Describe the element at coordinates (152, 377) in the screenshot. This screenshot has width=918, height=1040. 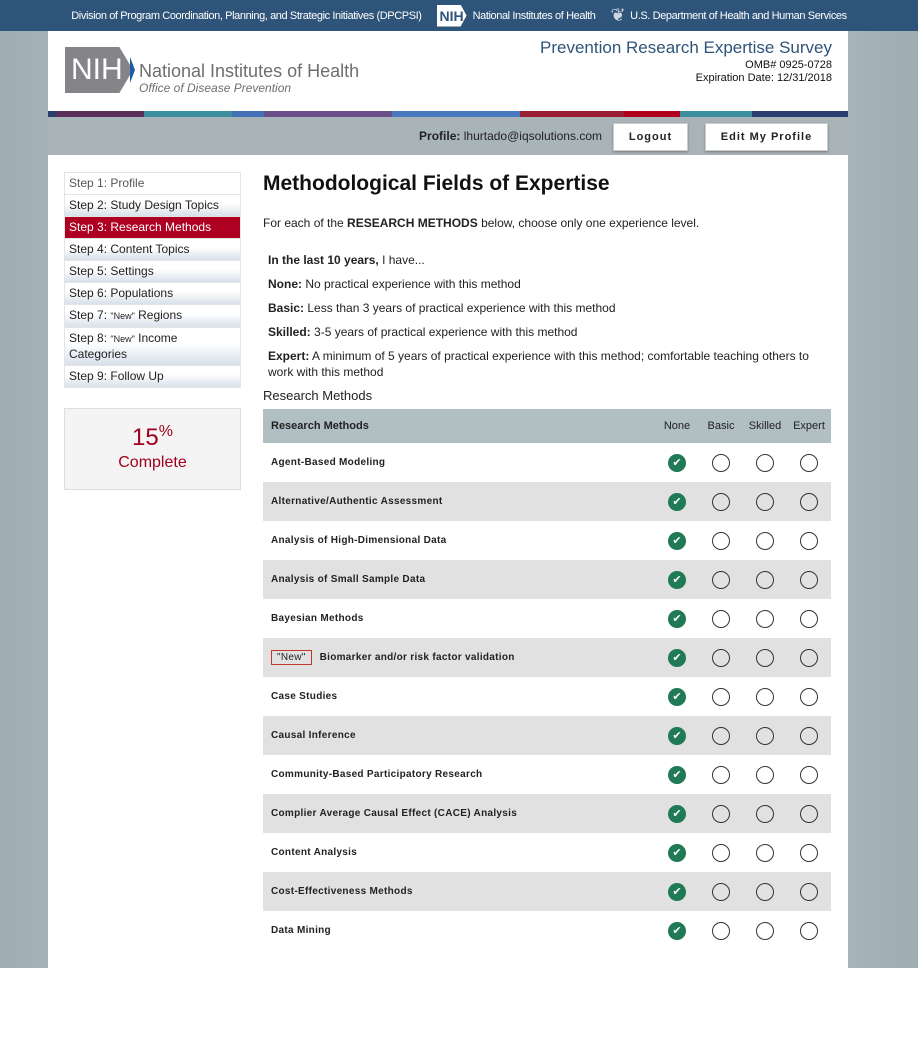
I see `sidebar-step-9: Step 9: Follow Up` at that location.